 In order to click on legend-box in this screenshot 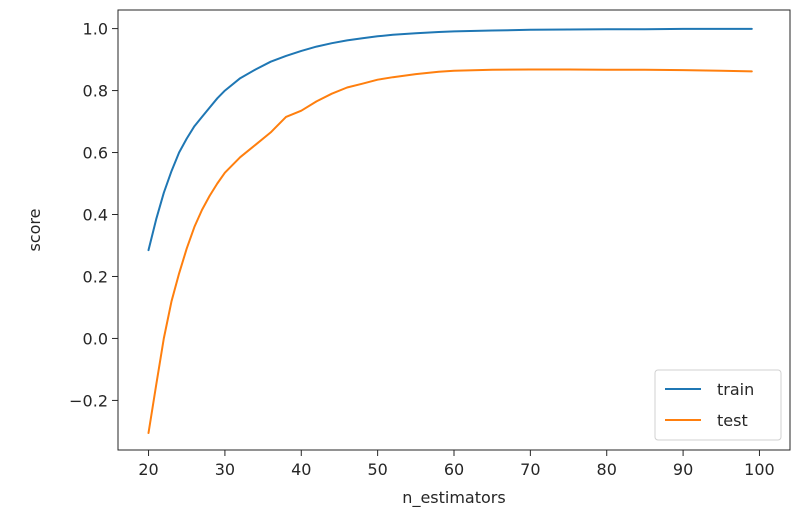, I will do `click(718, 405)`.